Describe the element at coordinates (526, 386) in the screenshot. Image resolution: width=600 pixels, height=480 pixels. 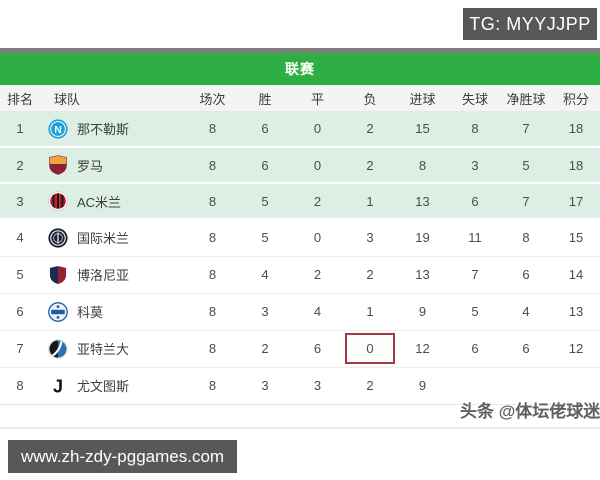
I see `goal-diff-cell` at that location.